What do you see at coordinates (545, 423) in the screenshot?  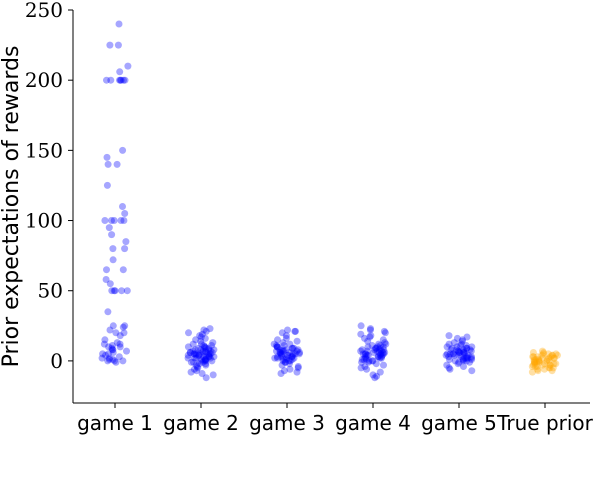 I see `x-tick-label: True prior` at bounding box center [545, 423].